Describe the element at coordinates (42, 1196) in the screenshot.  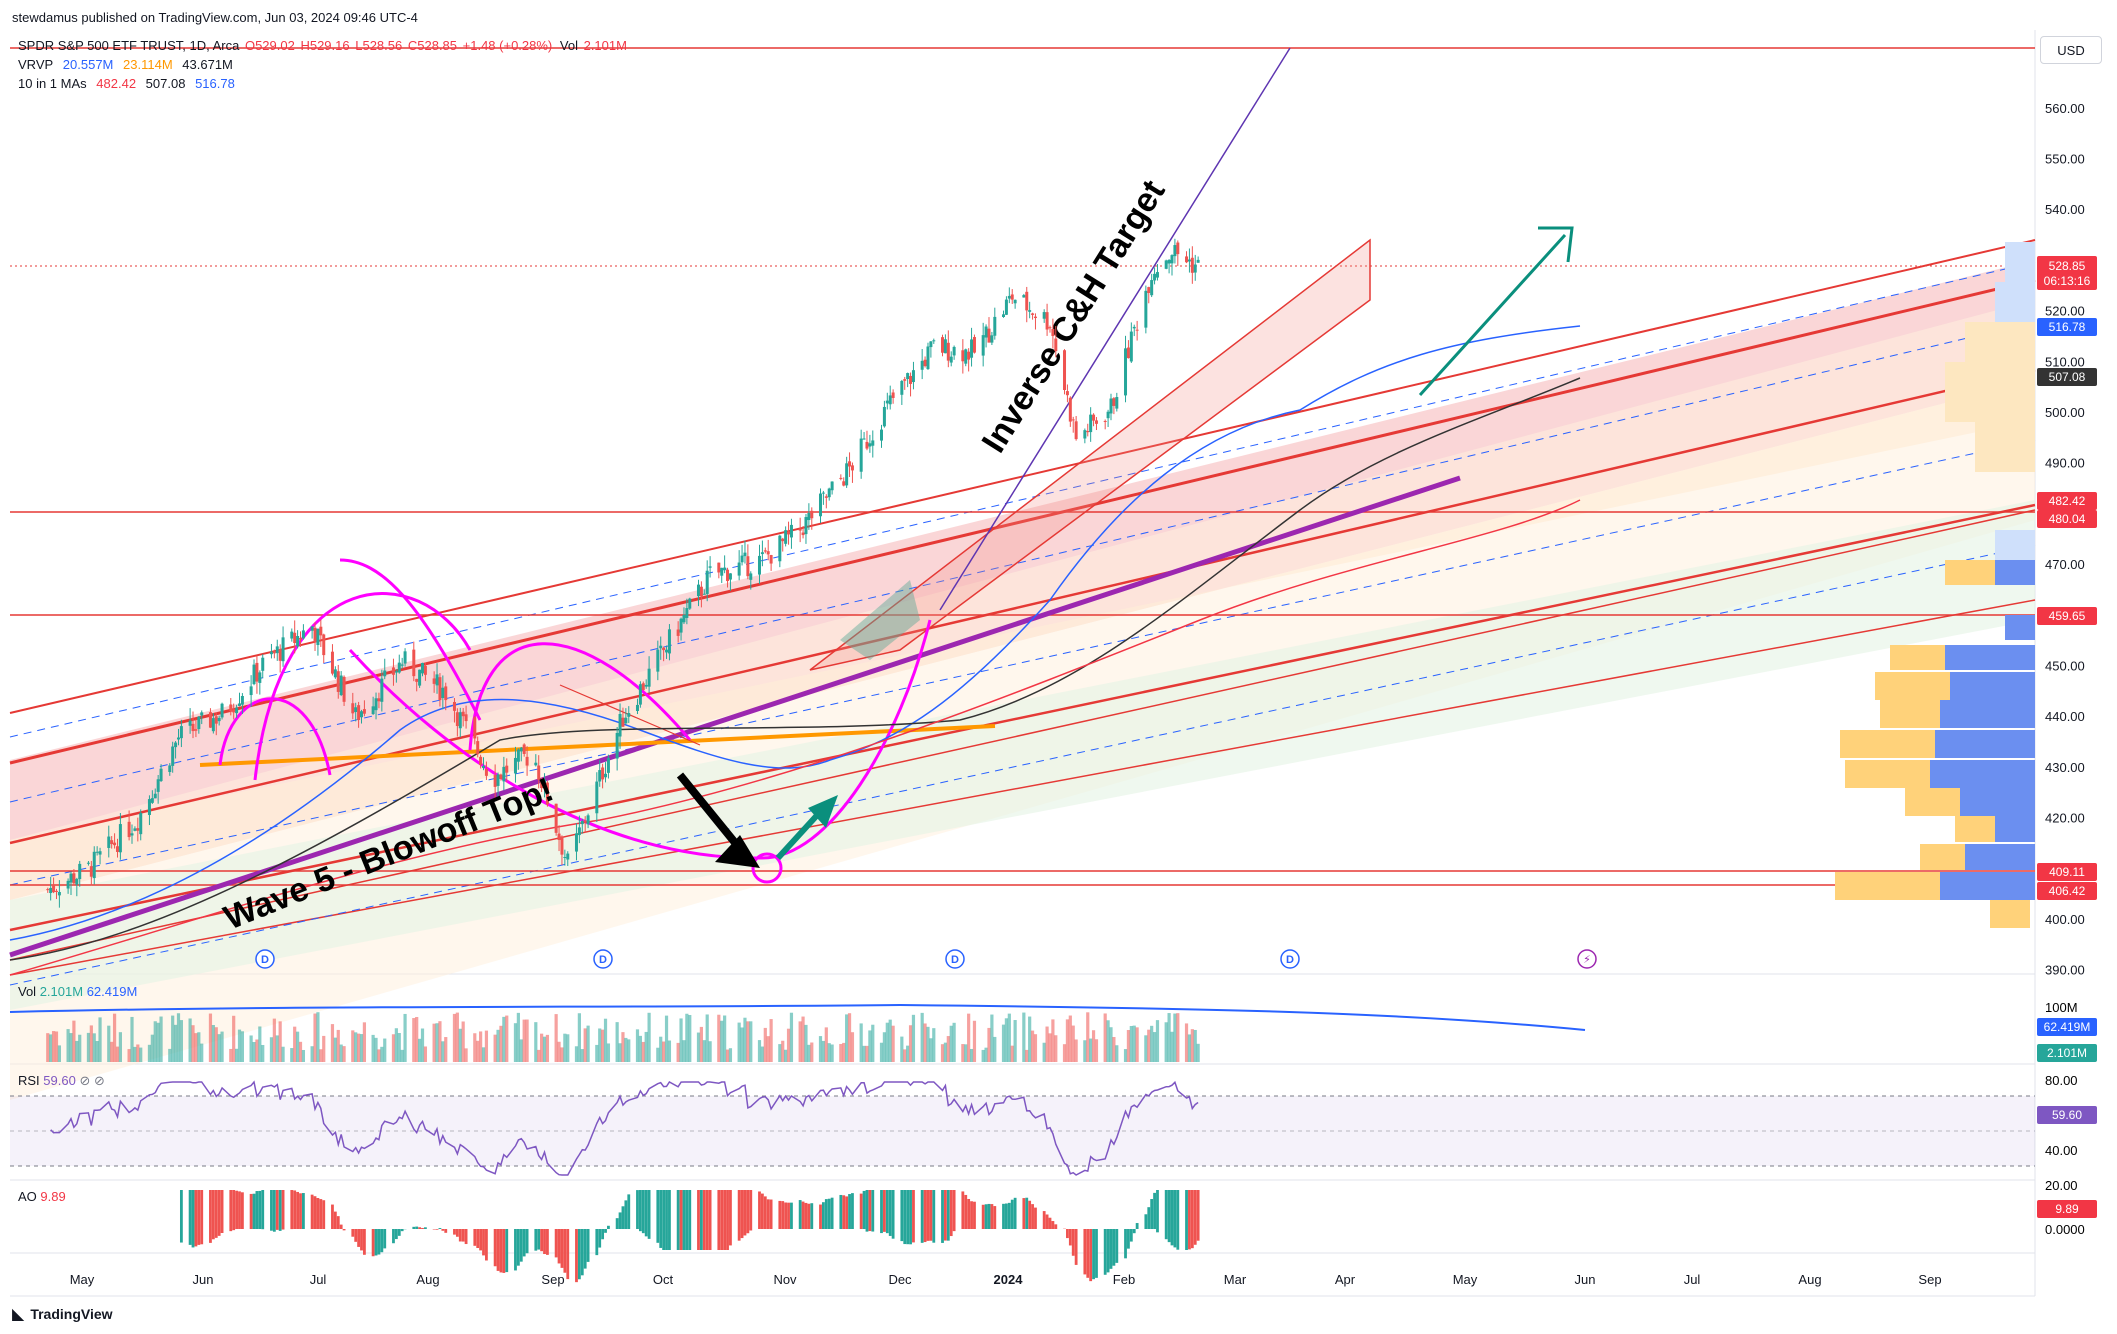
I see `ao-legend: AO 9.89` at that location.